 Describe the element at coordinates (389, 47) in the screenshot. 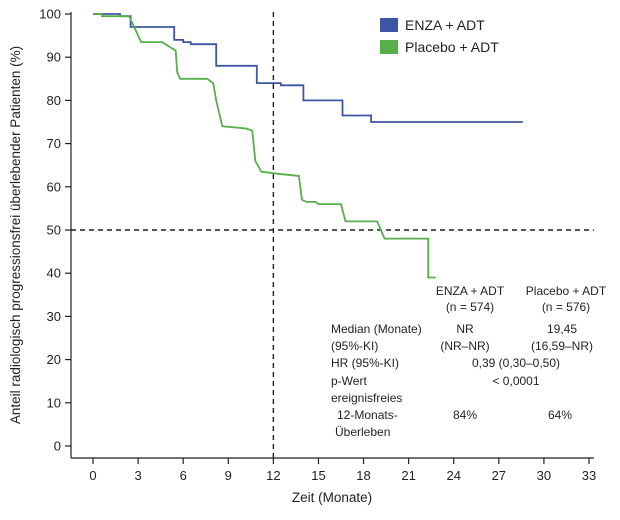

I see `legend-swatch-placebo` at that location.